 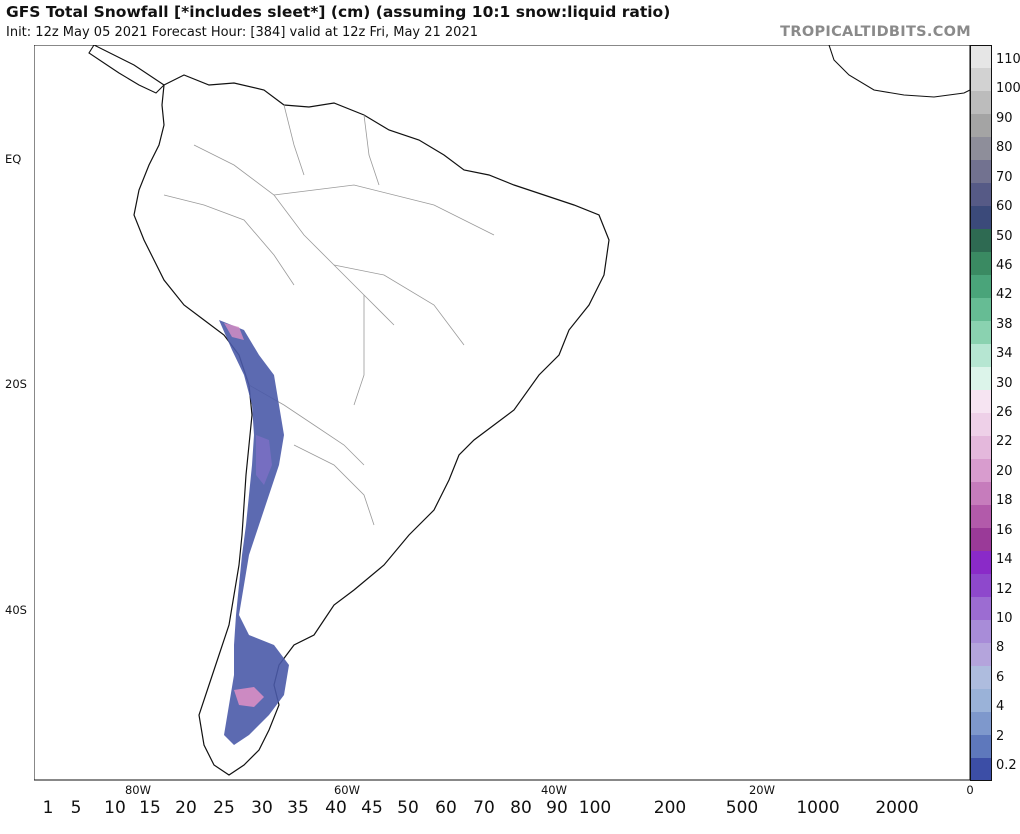 What do you see at coordinates (1008, 59) in the screenshot?
I see `legend-label: 110` at bounding box center [1008, 59].